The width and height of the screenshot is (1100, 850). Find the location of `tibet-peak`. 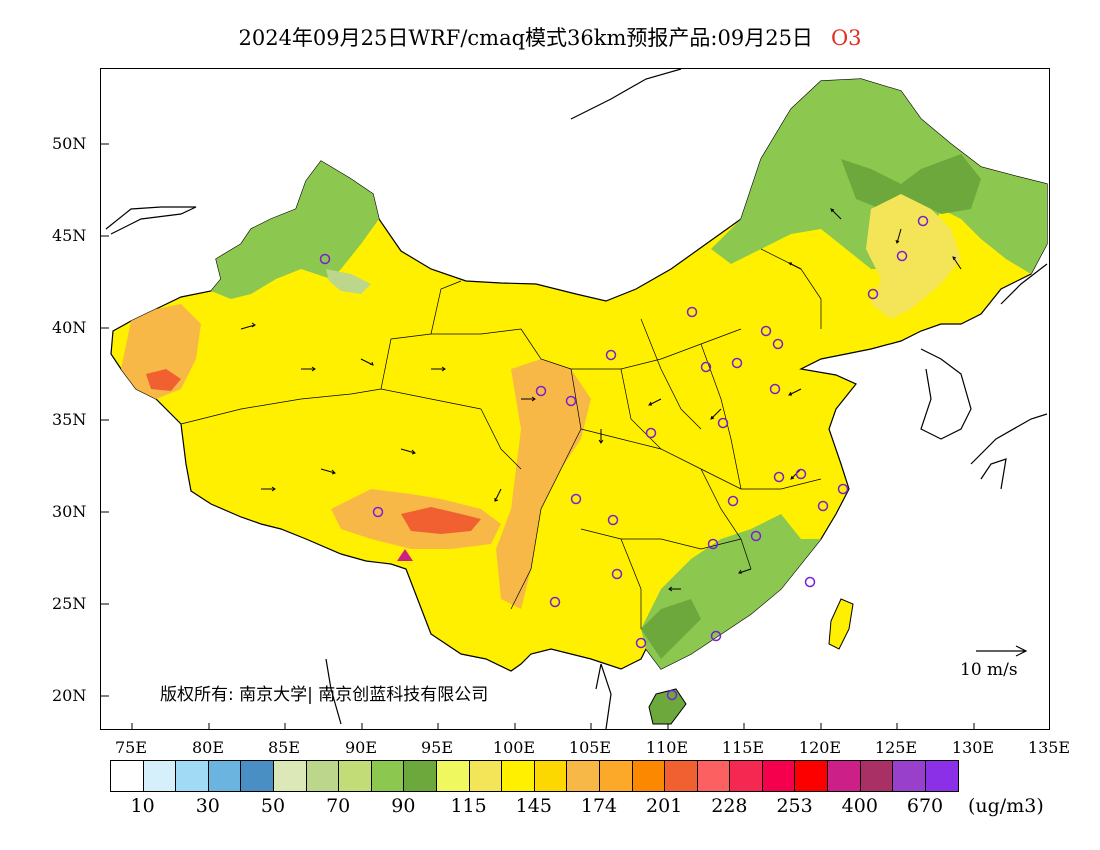

tibet-peak is located at coordinates (405, 555).